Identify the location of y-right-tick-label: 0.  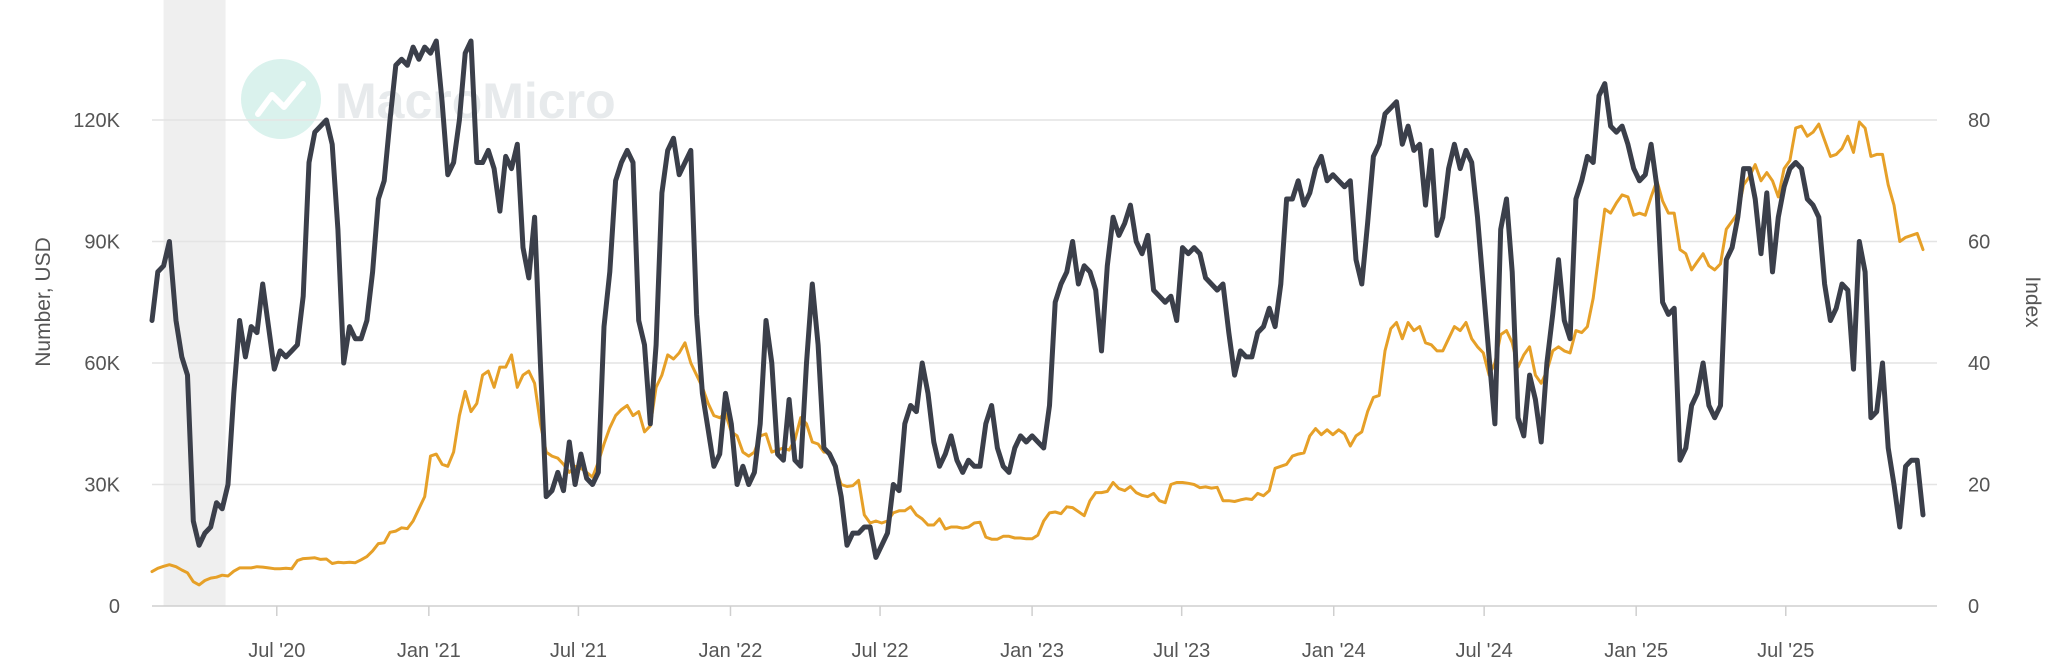
(1973, 607).